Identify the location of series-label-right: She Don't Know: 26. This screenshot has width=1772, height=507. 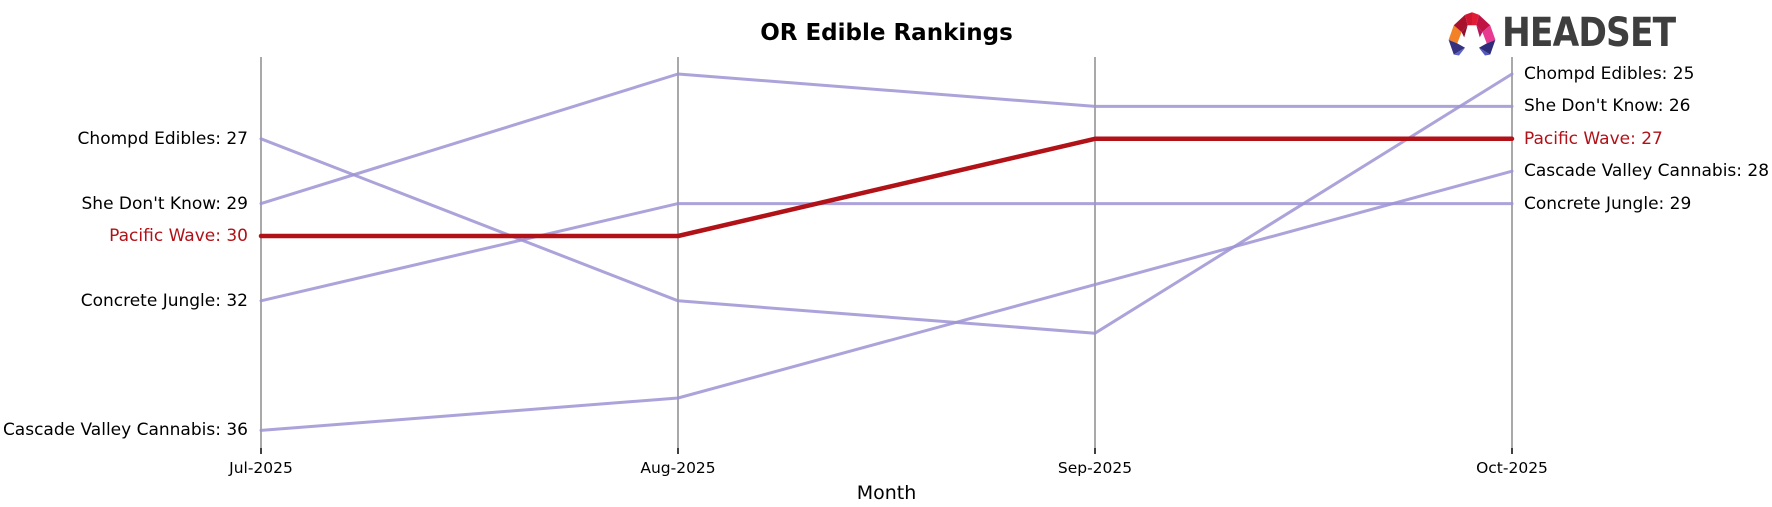
(1607, 106).